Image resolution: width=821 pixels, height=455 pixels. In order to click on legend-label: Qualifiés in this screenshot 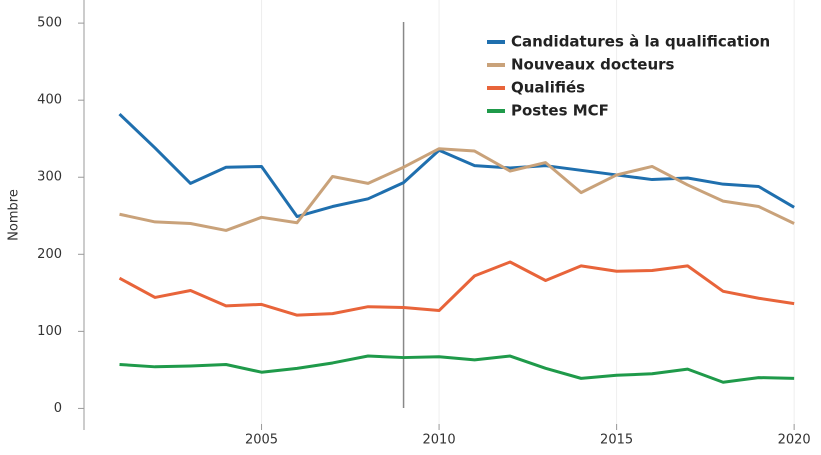, I will do `click(548, 88)`.